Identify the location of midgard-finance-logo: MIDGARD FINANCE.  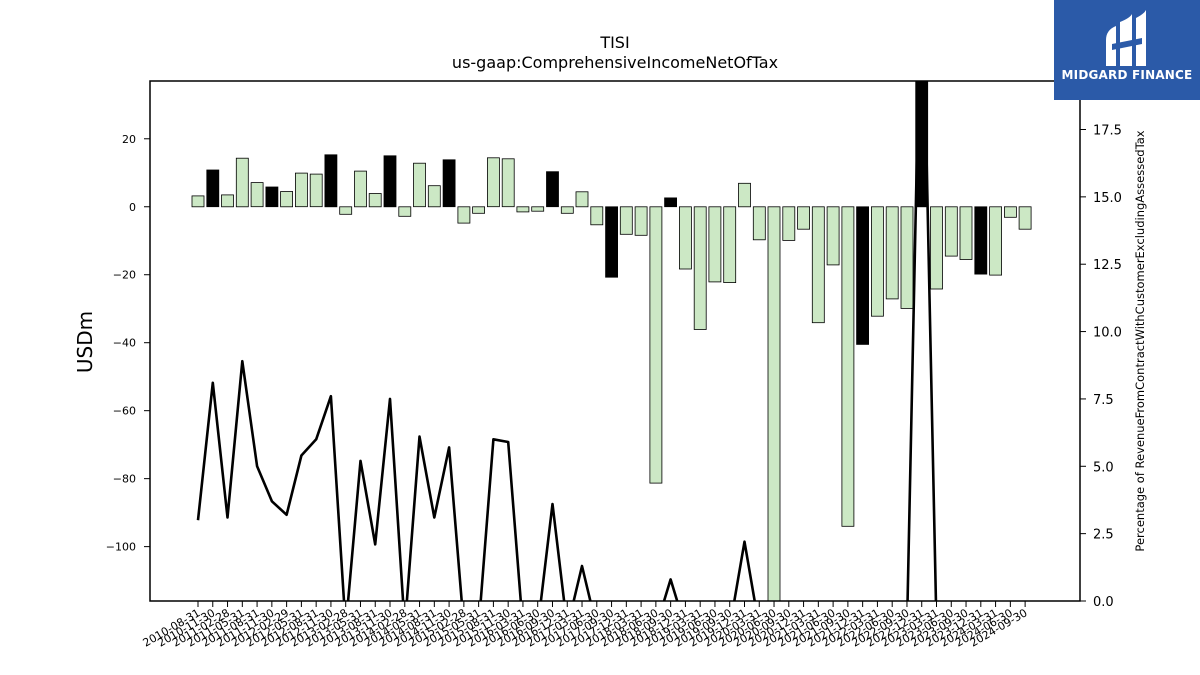
(1127, 50).